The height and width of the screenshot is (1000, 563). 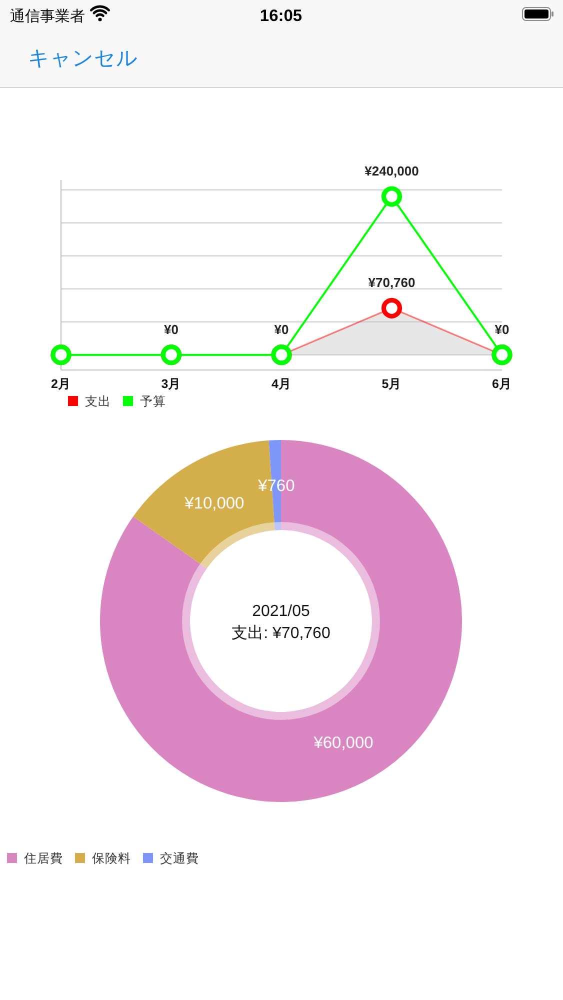 What do you see at coordinates (281, 16) in the screenshot?
I see `text: 16:05` at bounding box center [281, 16].